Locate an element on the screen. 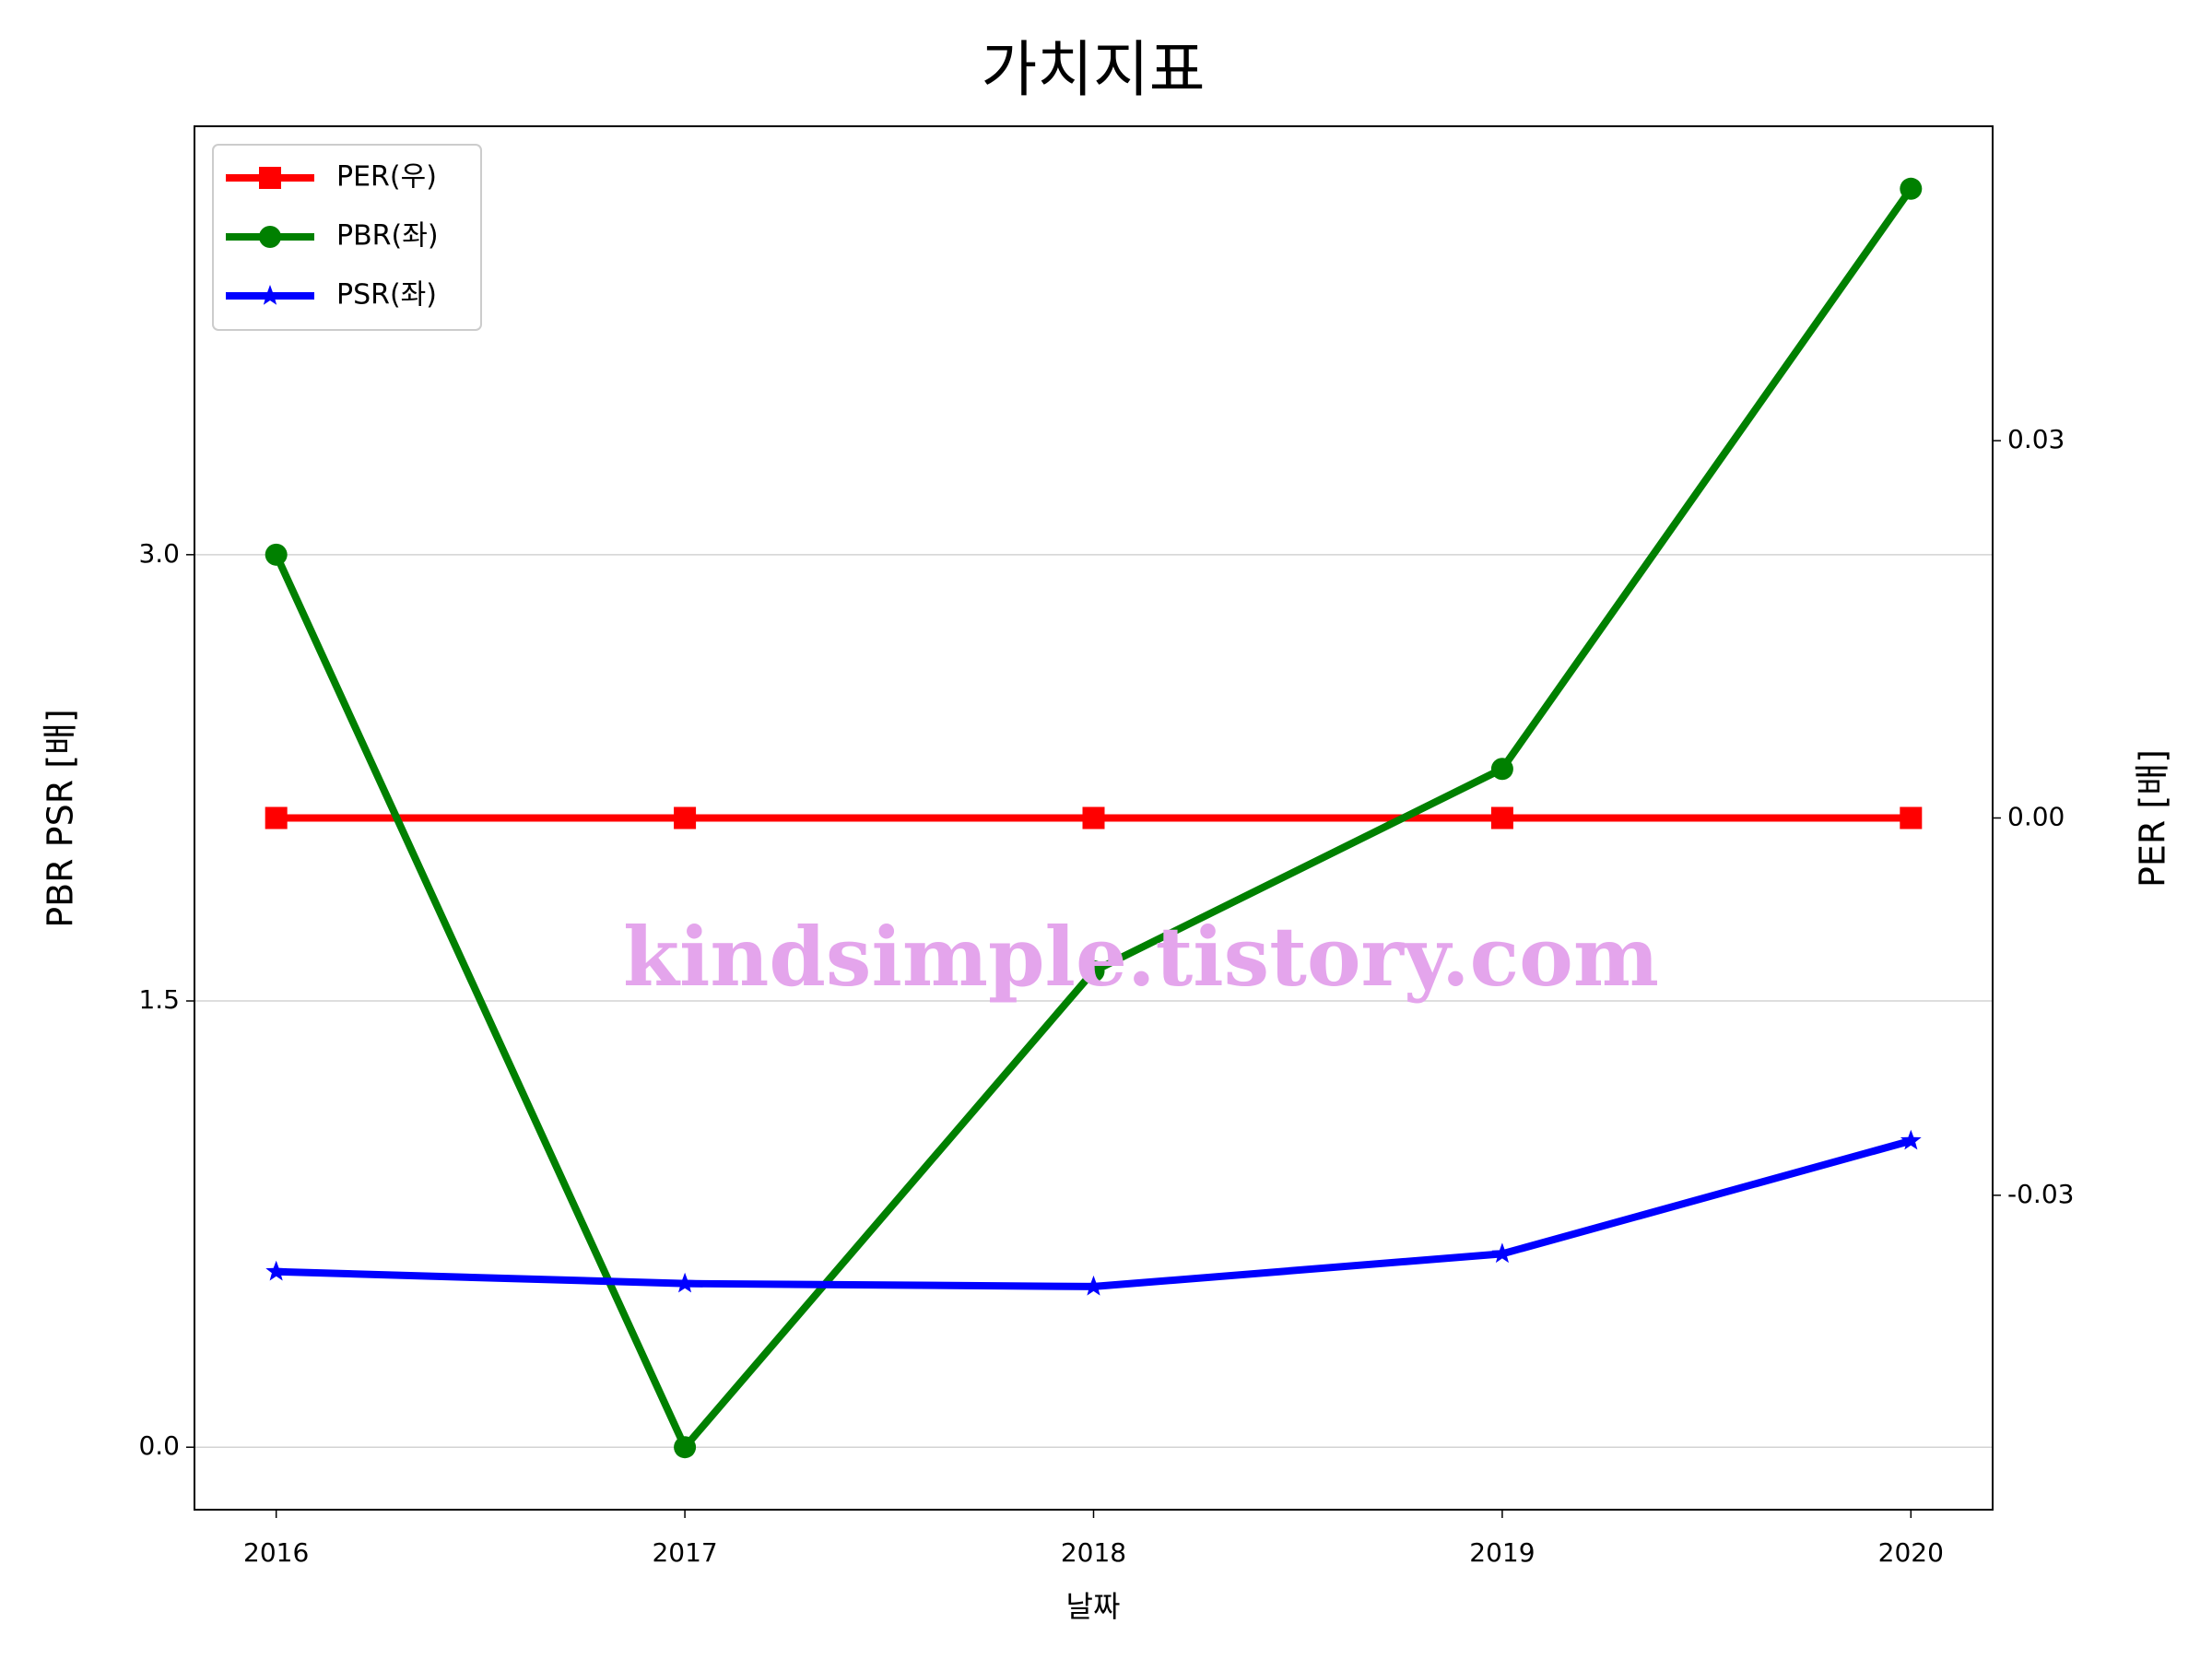 This screenshot has height=1659, width=2212. y2-tick-label: -0.03 is located at coordinates (2040, 1194).